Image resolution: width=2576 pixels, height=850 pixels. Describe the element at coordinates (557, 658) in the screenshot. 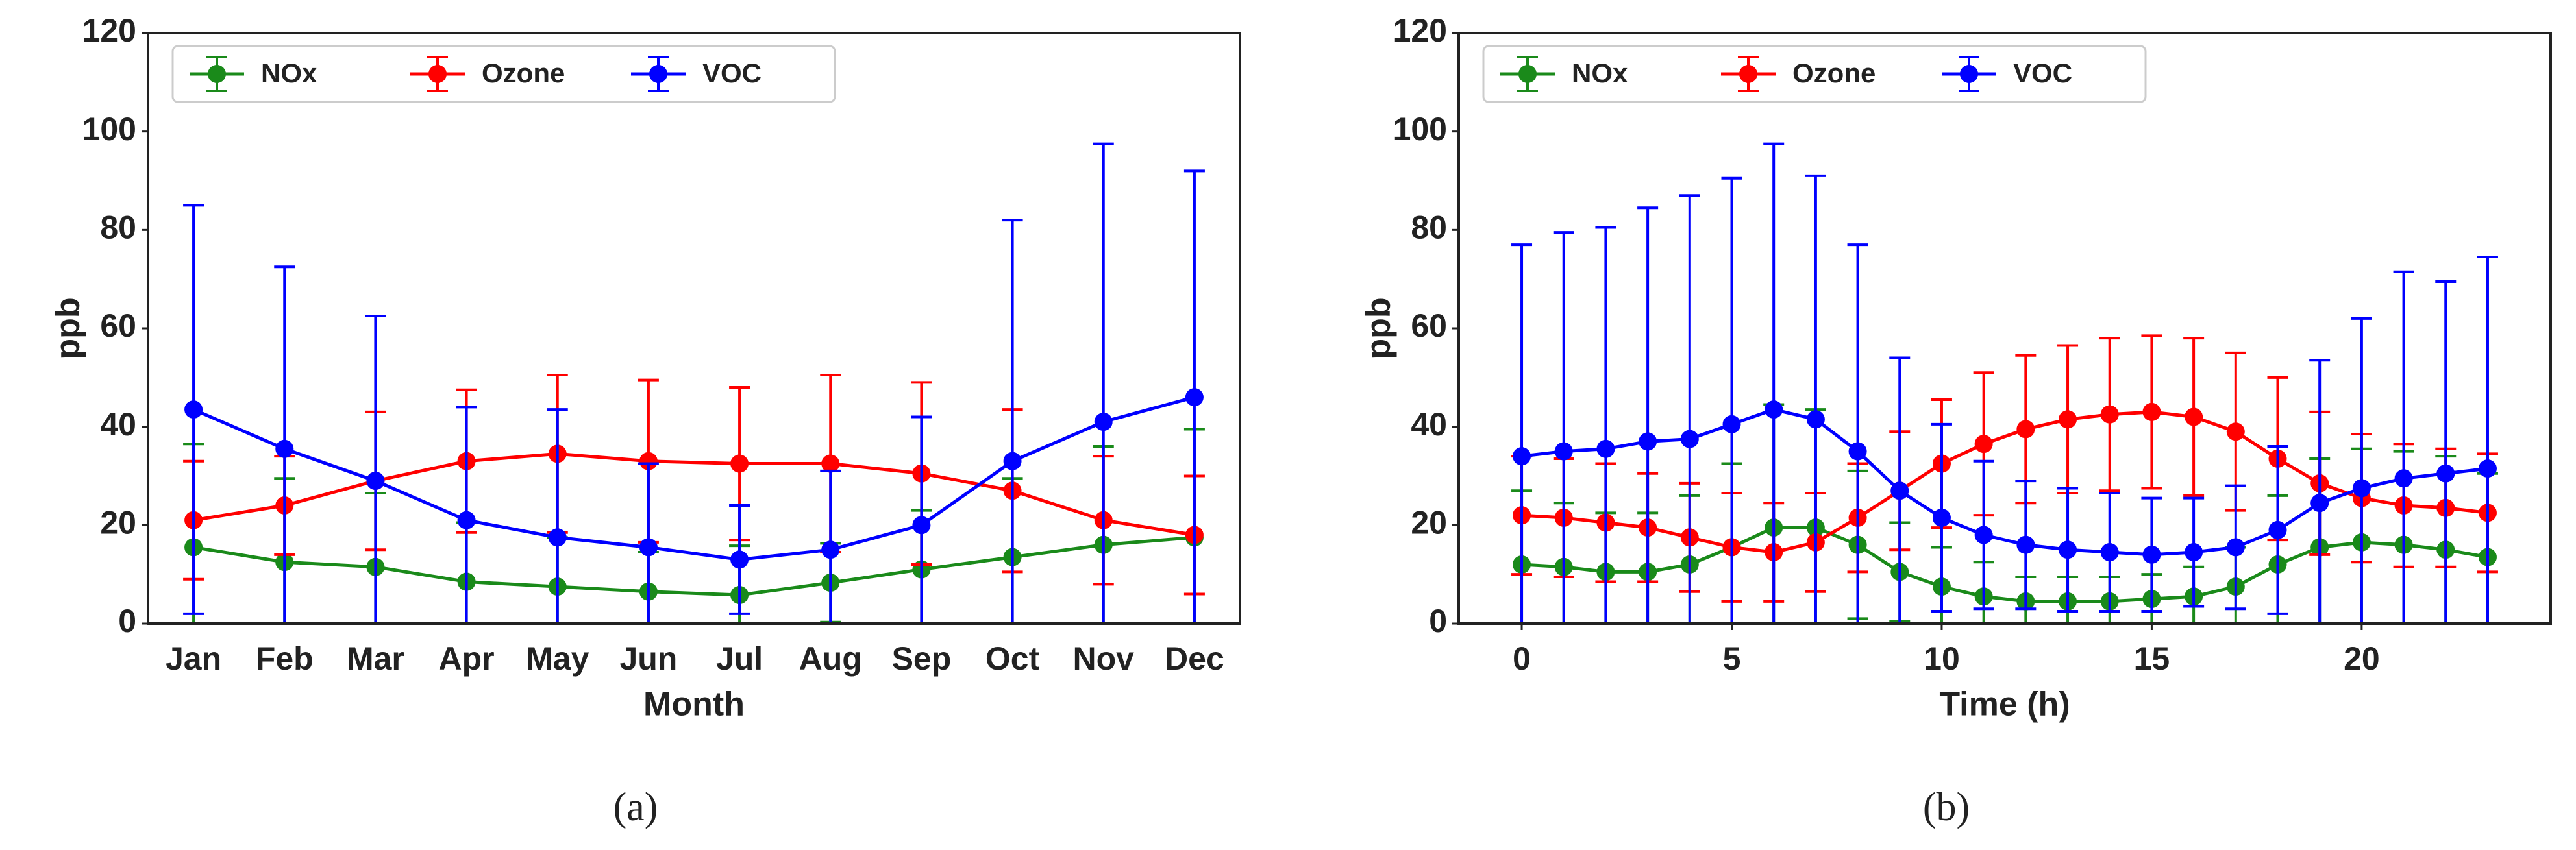

I see `x-tick-label: May` at that location.